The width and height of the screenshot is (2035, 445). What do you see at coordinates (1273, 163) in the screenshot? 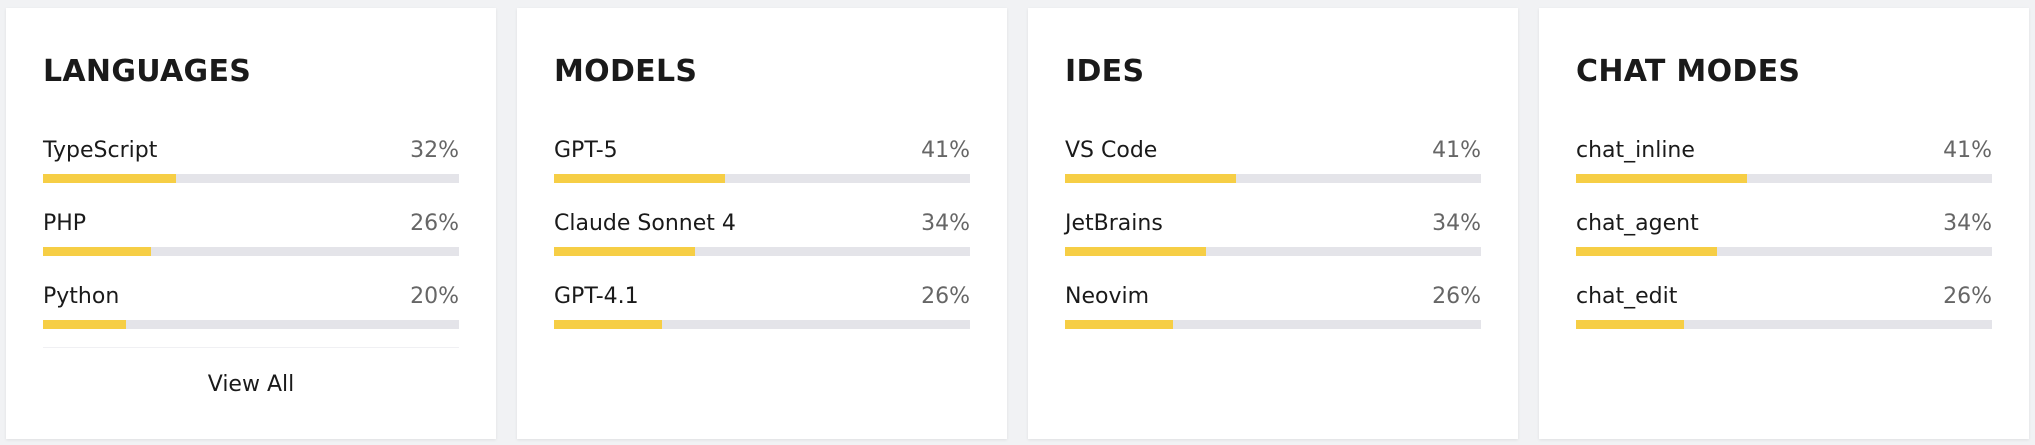
I see `stat-row: VS Code 41%` at bounding box center [1273, 163].